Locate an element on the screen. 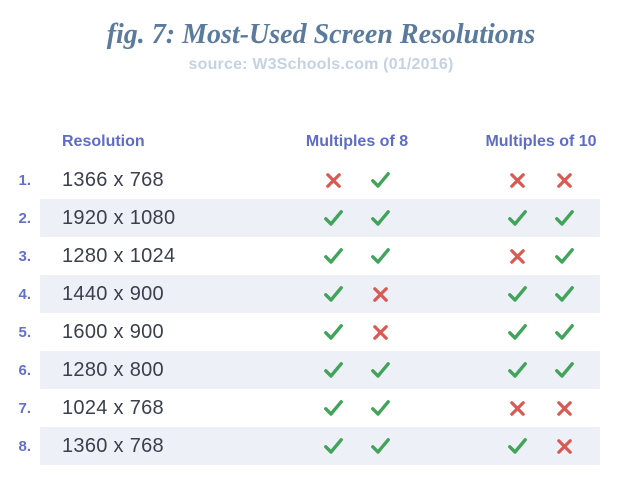 The image size is (642, 500). row-rank: 5. is located at coordinates (24, 332).